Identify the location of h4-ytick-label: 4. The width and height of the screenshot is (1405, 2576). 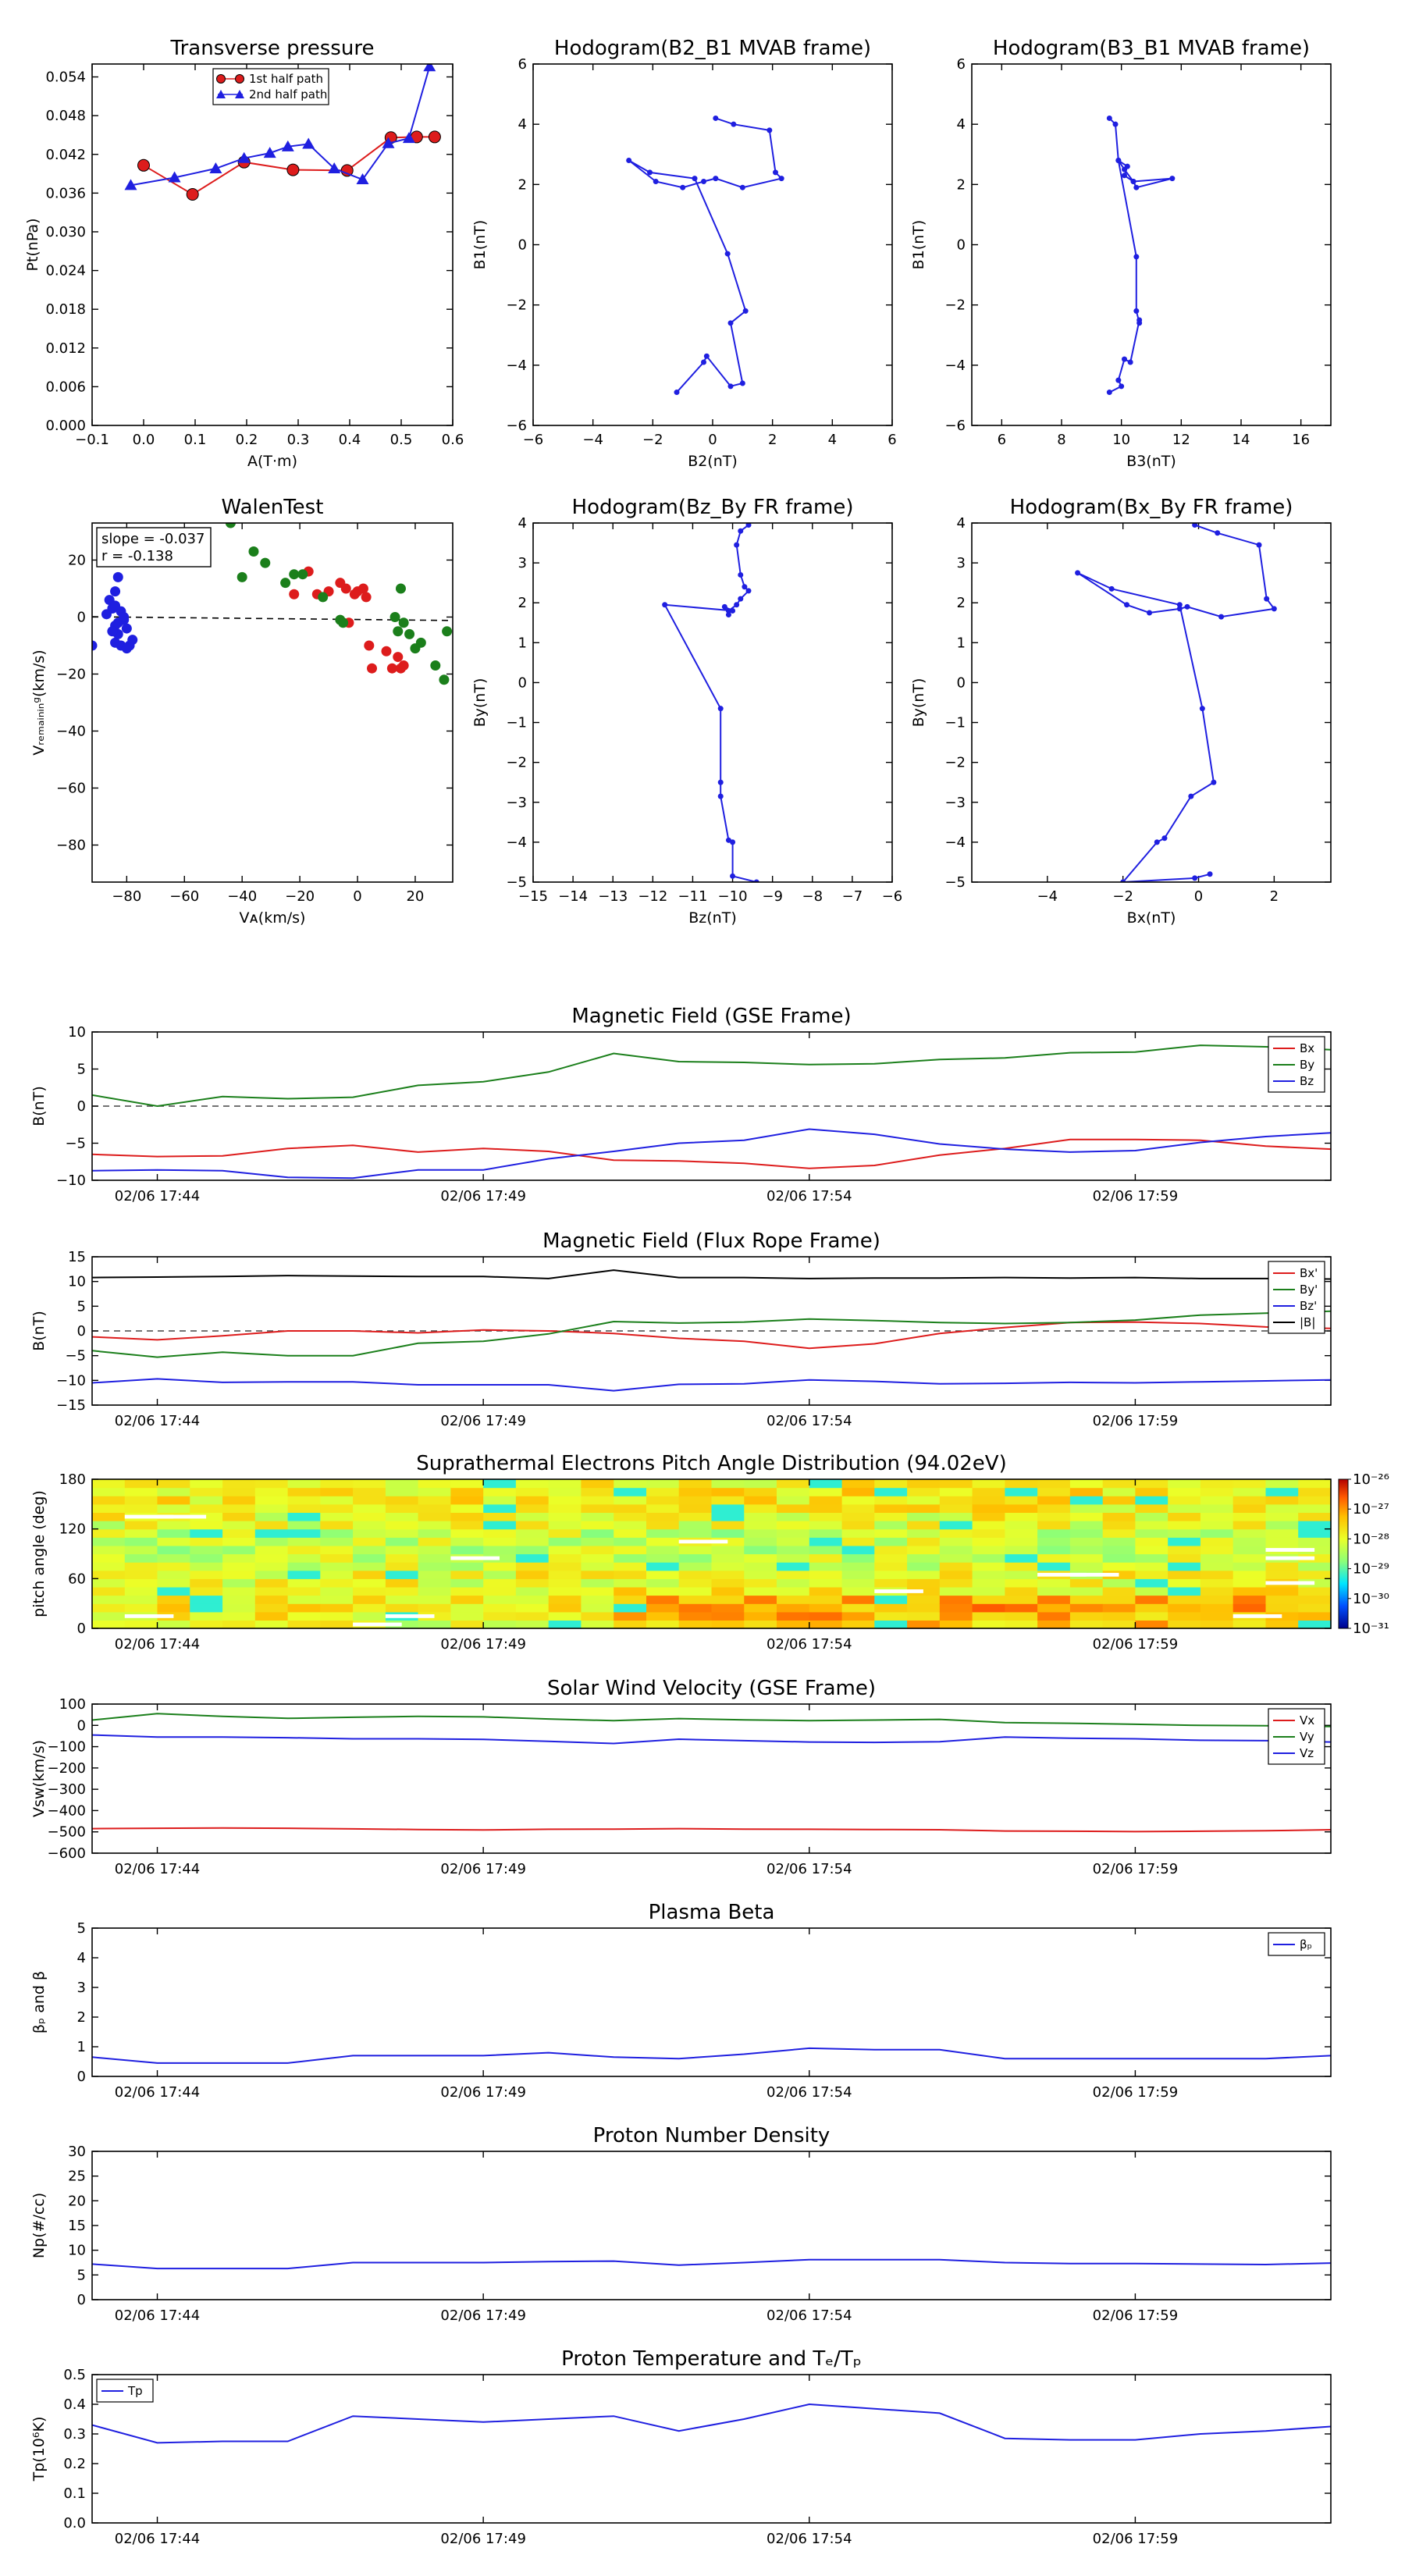
(962, 523).